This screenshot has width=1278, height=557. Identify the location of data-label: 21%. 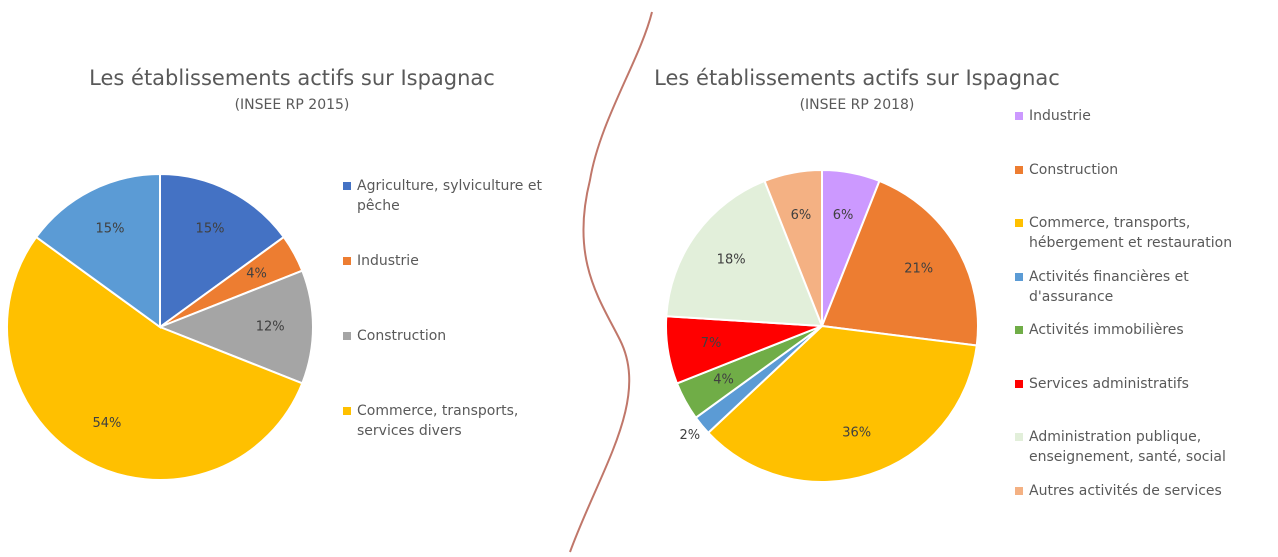
(918, 268).